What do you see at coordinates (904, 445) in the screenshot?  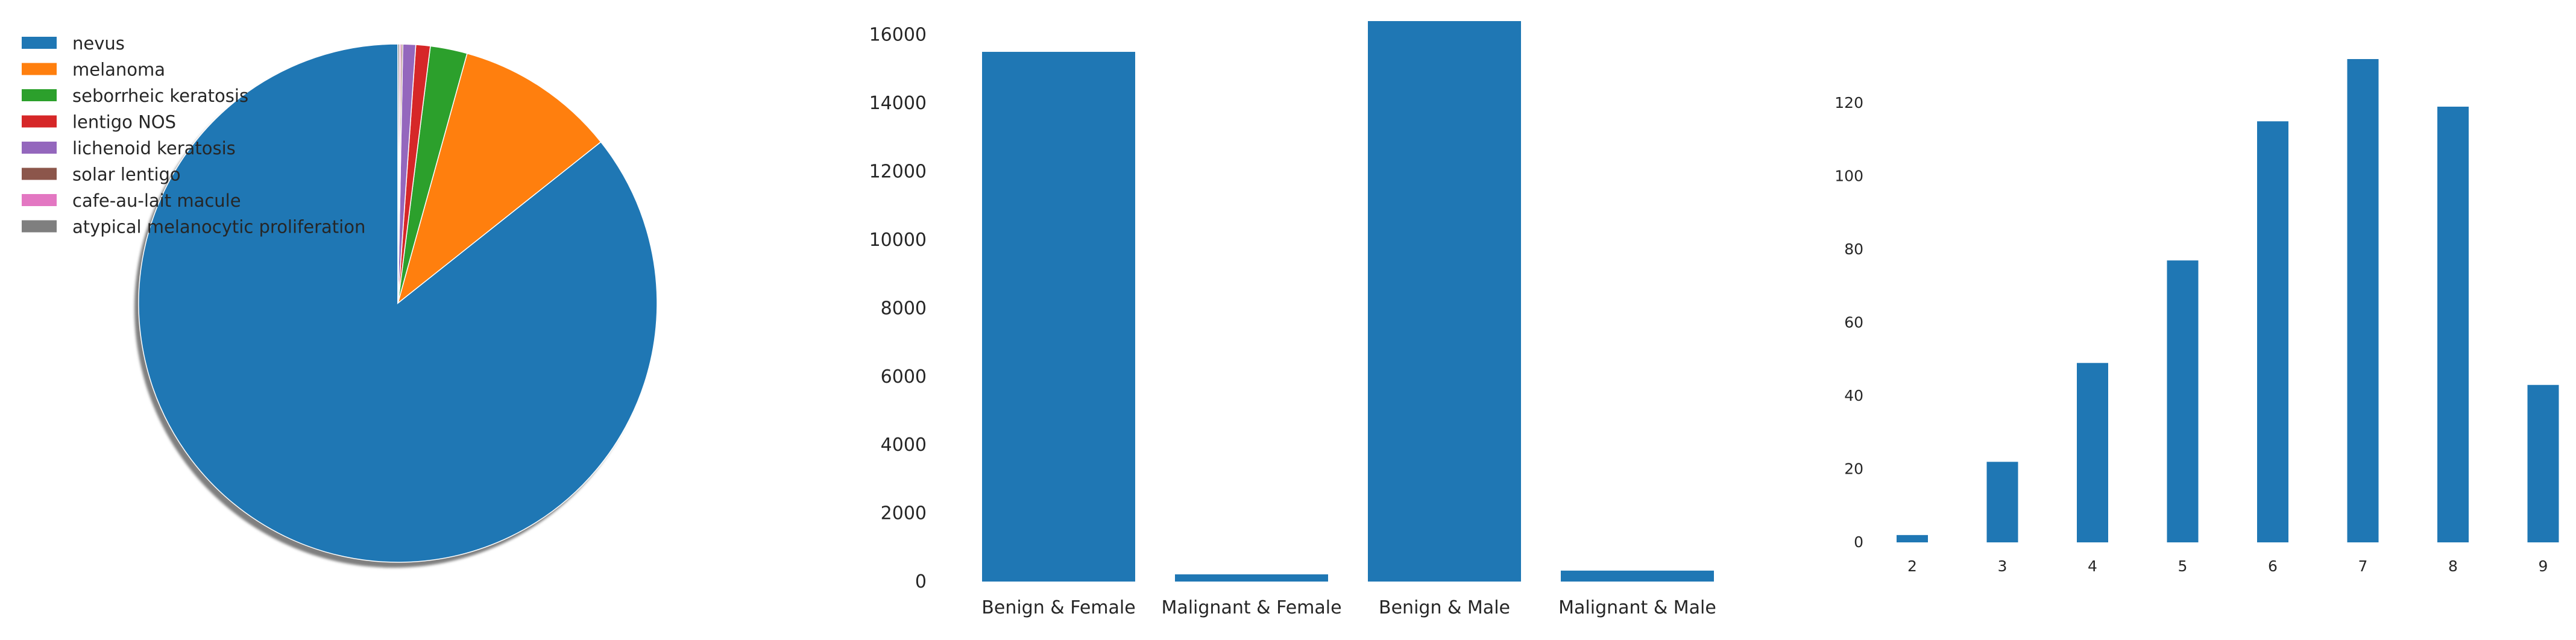 I see `y-tick-label: 4000` at bounding box center [904, 445].